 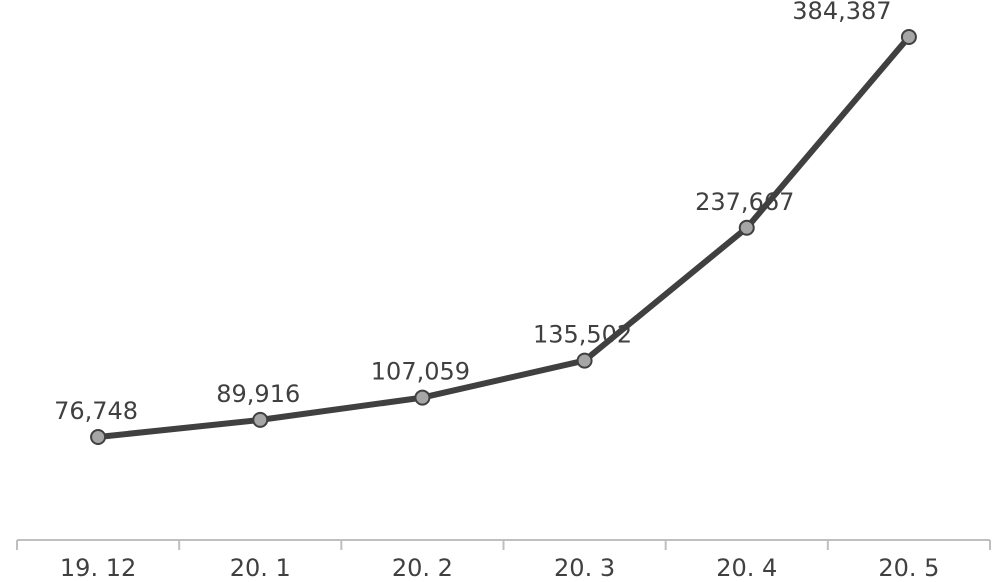 What do you see at coordinates (98, 568) in the screenshot?
I see `x-tick-label: 19. 12` at bounding box center [98, 568].